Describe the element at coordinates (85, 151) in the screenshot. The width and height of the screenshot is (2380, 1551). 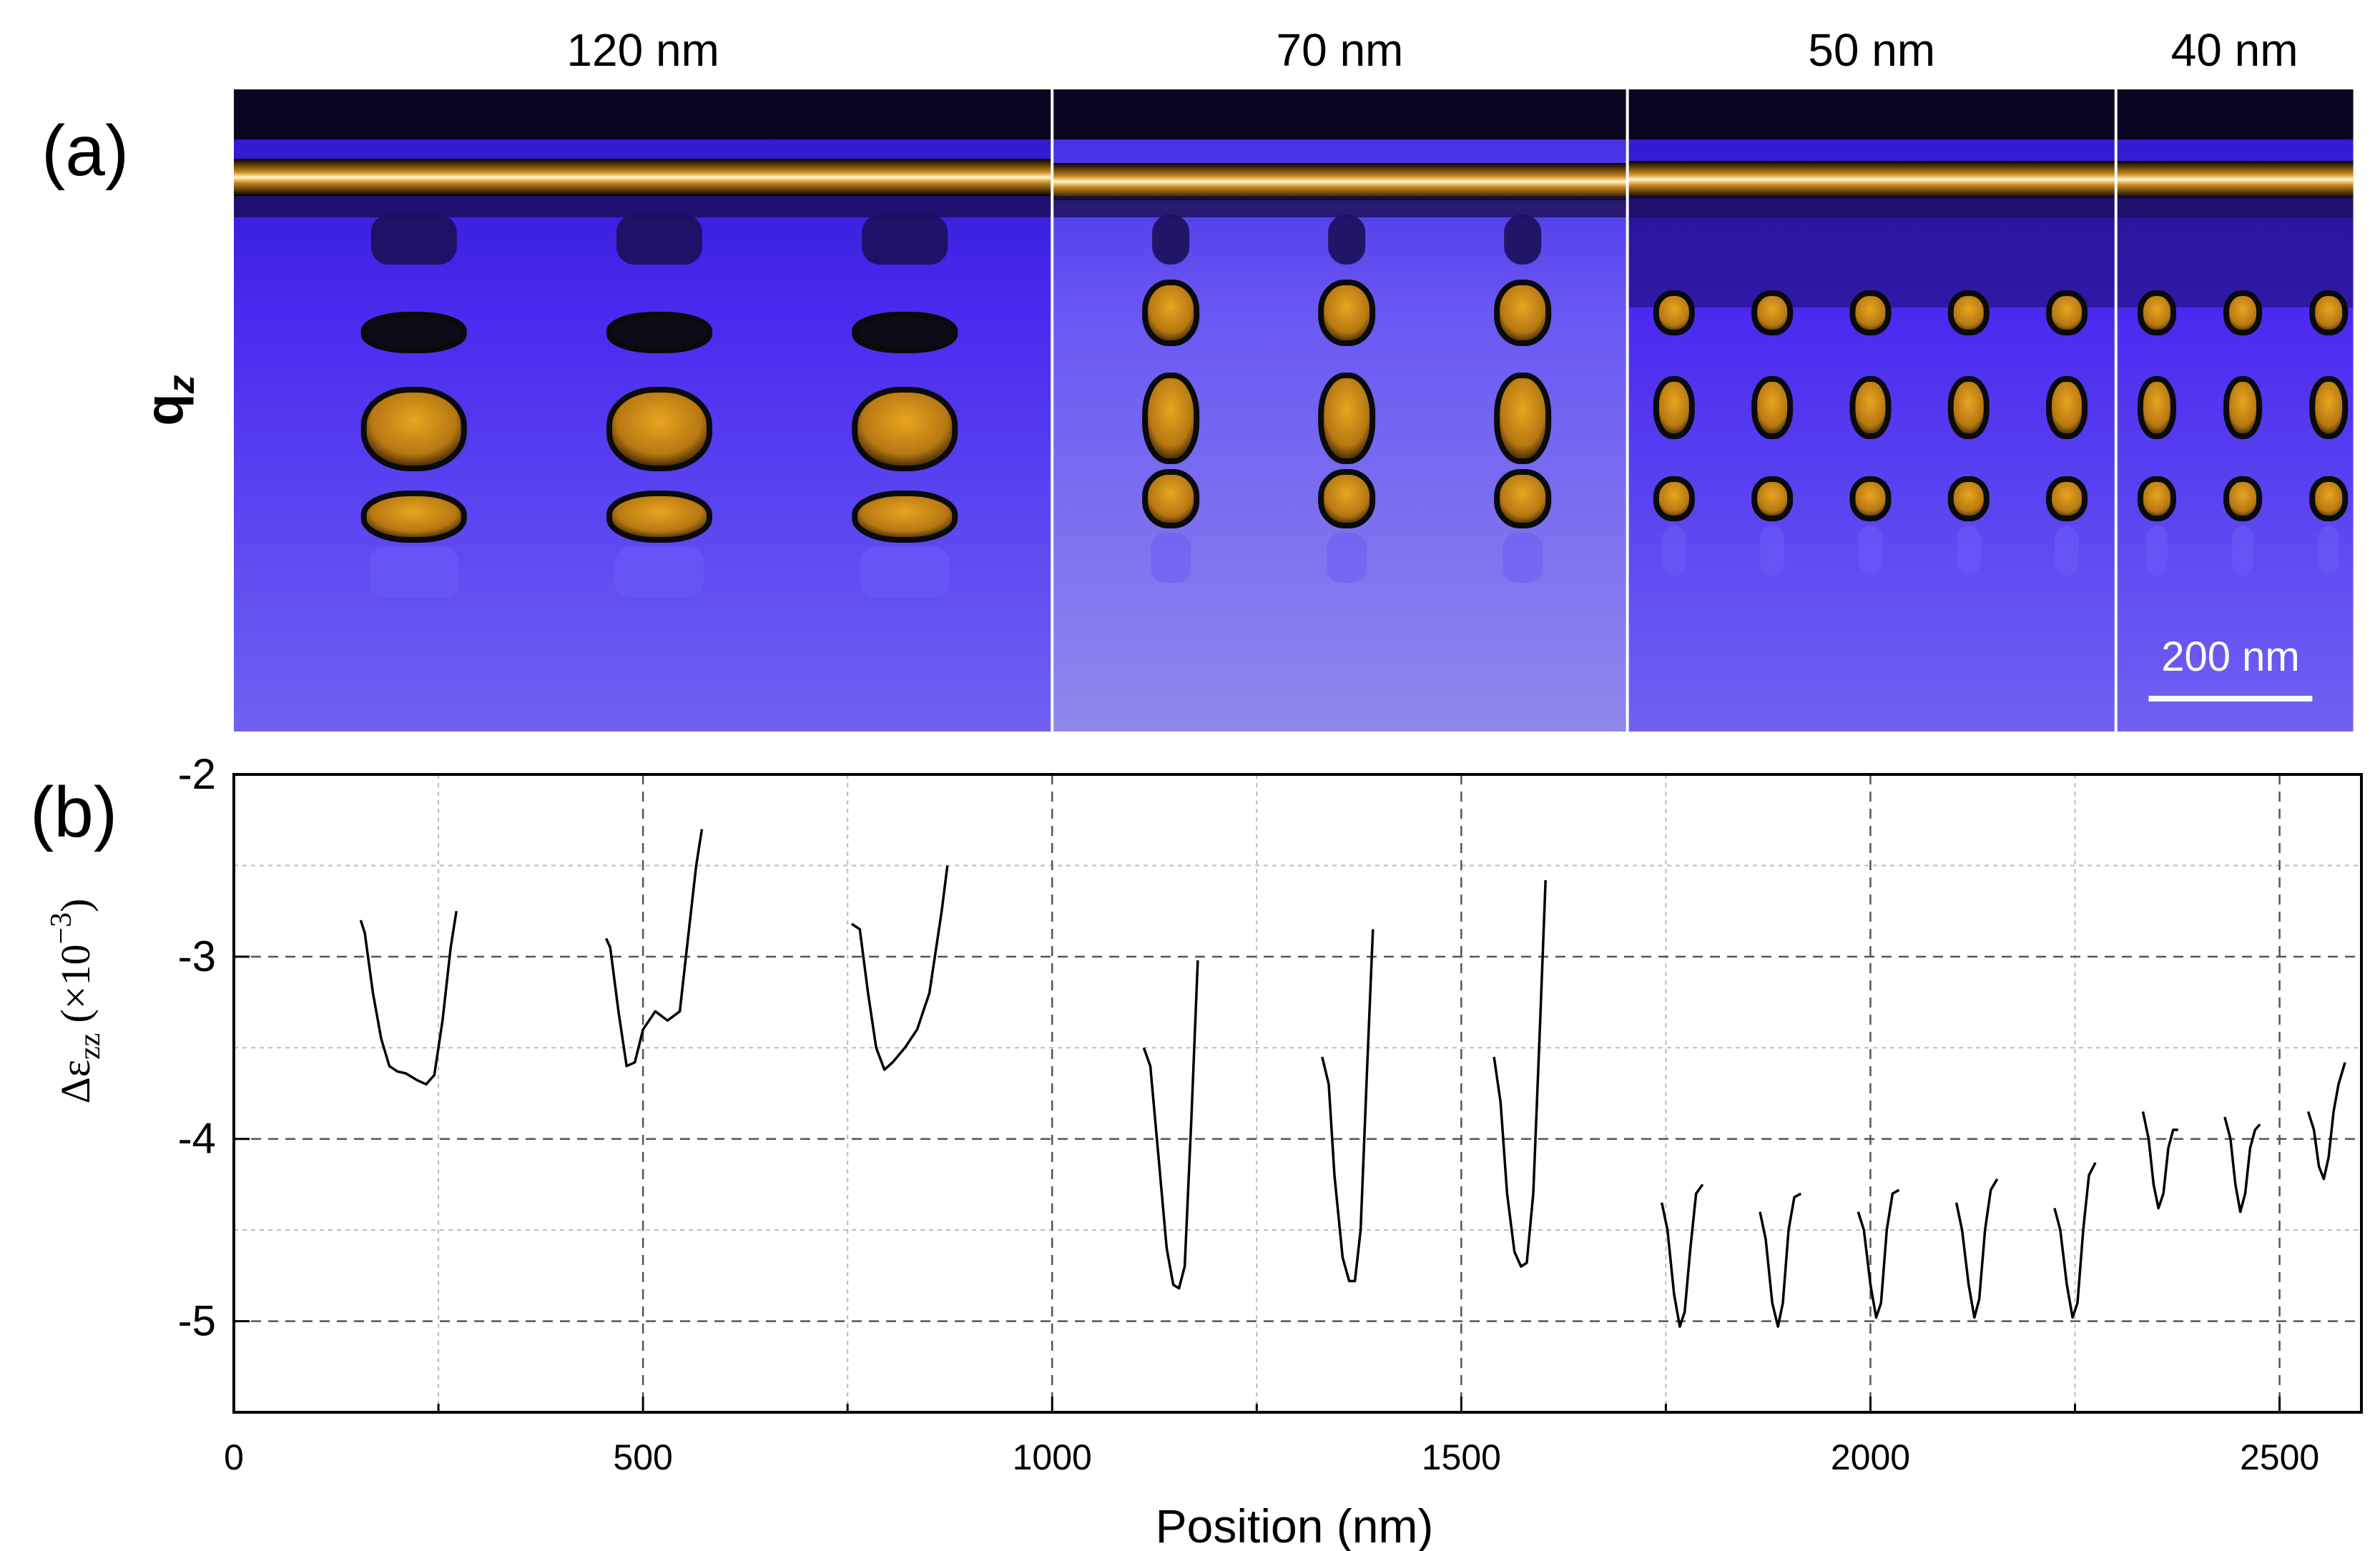
I see `panel-a-label: (a)` at that location.